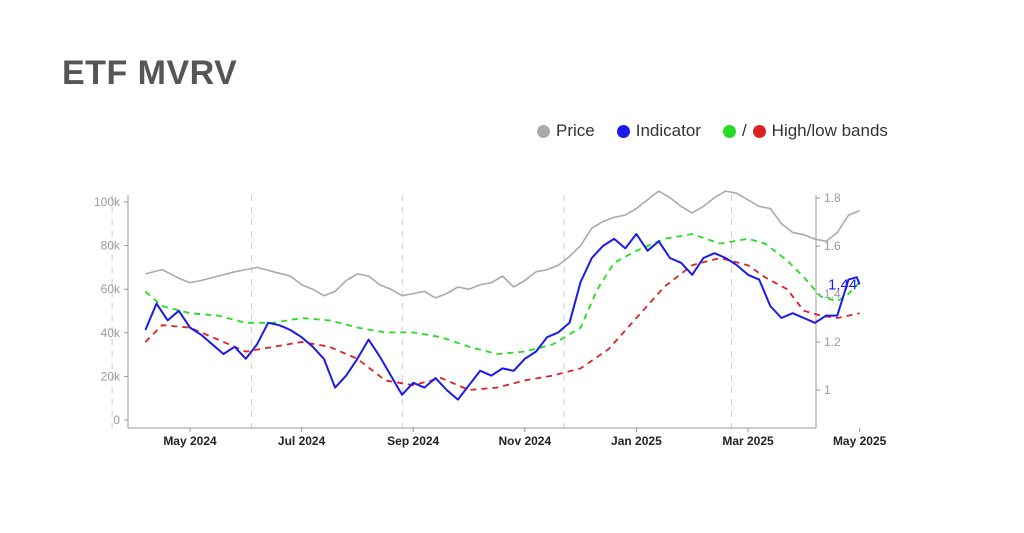 The height and width of the screenshot is (533, 1024). I want to click on legend-item-price: Price, so click(566, 131).